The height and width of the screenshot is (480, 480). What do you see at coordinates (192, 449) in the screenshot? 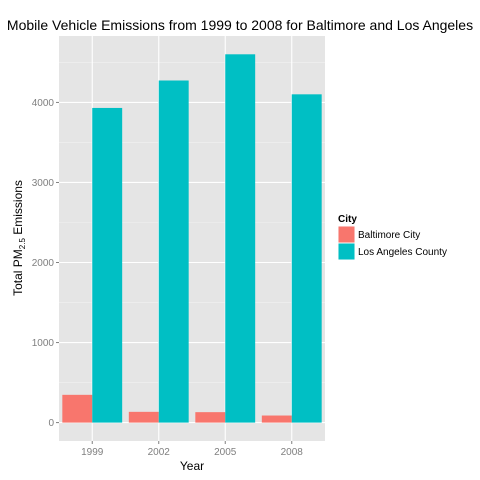
I see `x-axis: 1999 2002 2005 2008` at bounding box center [192, 449].